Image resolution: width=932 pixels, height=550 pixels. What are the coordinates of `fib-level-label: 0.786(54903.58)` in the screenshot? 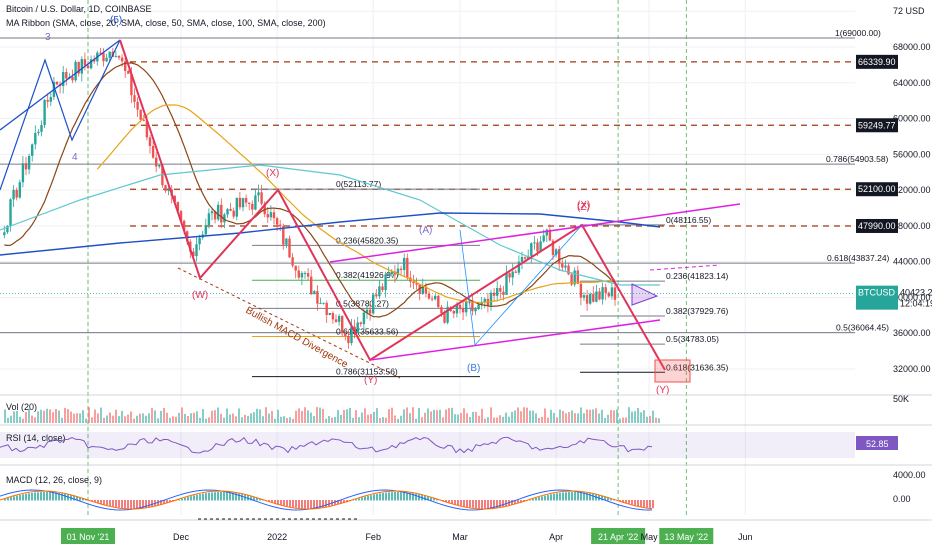 It's located at (857, 159).